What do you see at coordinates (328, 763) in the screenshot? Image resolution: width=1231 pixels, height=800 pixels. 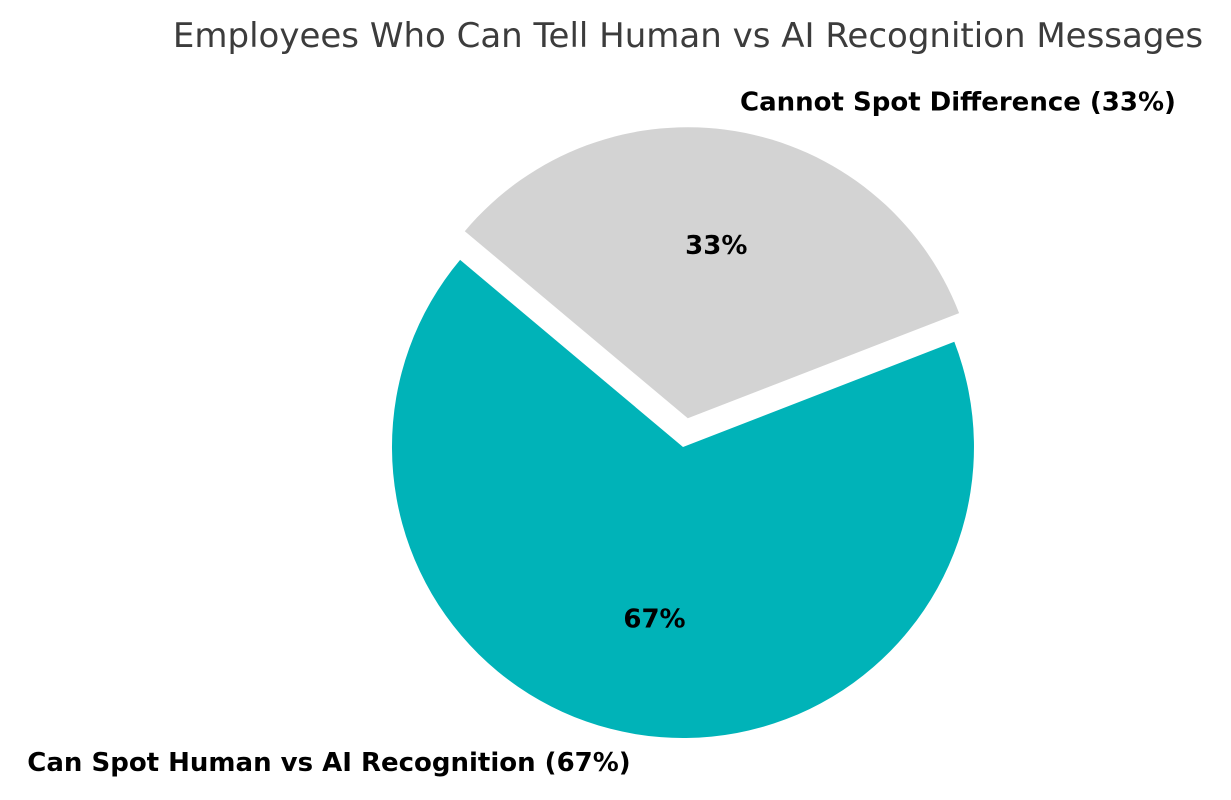 I see `slice-label-can-spot: Can Spot Human vs AI Recognition (67%)` at bounding box center [328, 763].